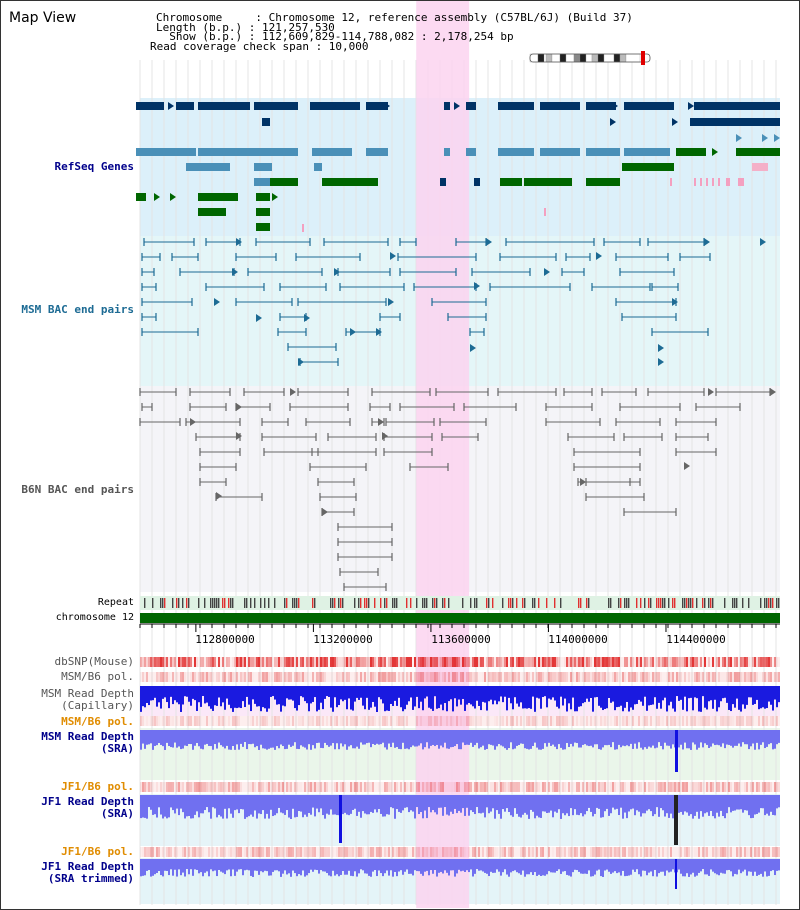  I want to click on track-label-chromosome: chromosome 12, so click(94, 617).